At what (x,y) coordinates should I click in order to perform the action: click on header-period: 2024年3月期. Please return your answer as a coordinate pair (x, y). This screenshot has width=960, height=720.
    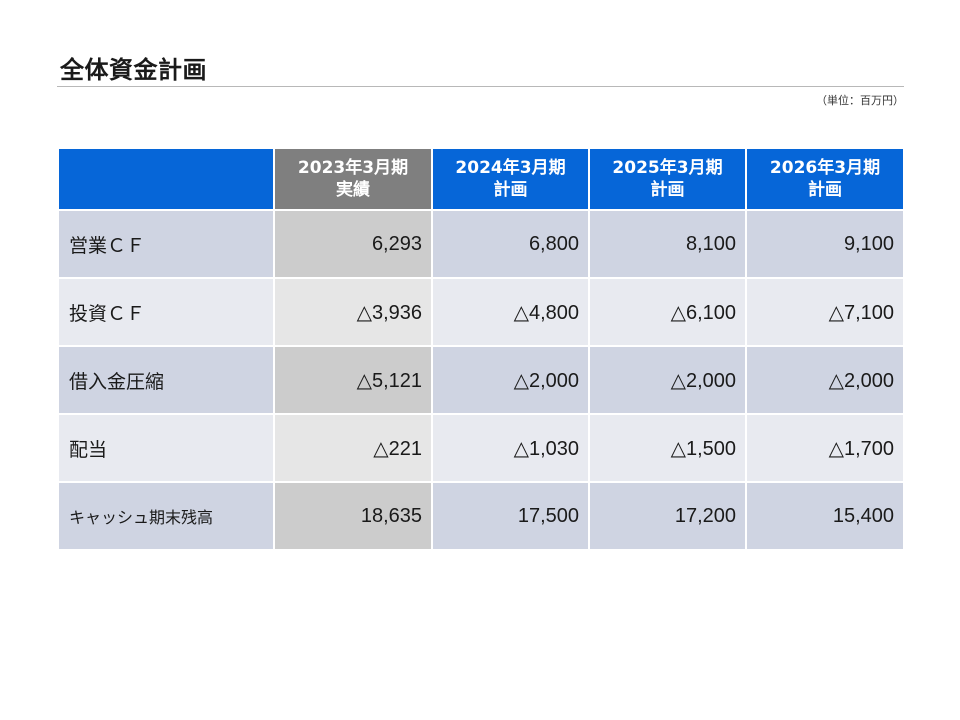
    Looking at the image, I should click on (510, 168).